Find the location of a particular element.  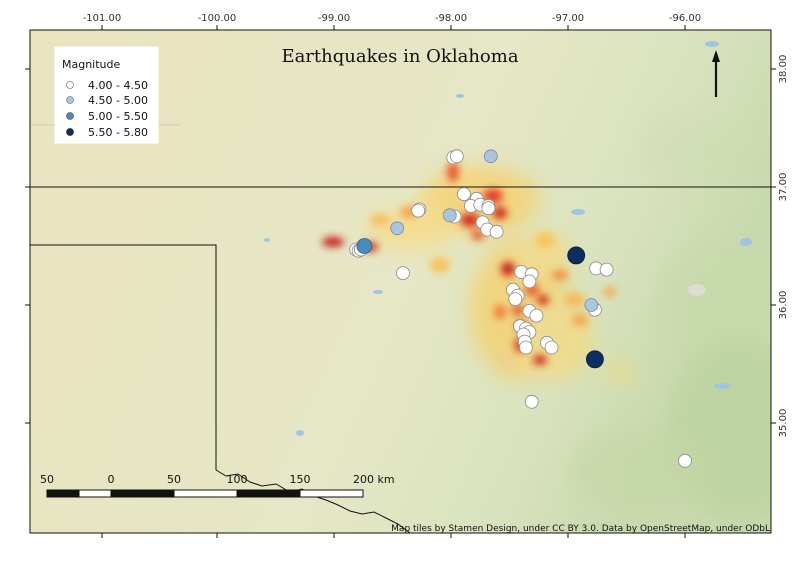

legend-item-label: 5.50 - 5.80 is located at coordinates (118, 132).